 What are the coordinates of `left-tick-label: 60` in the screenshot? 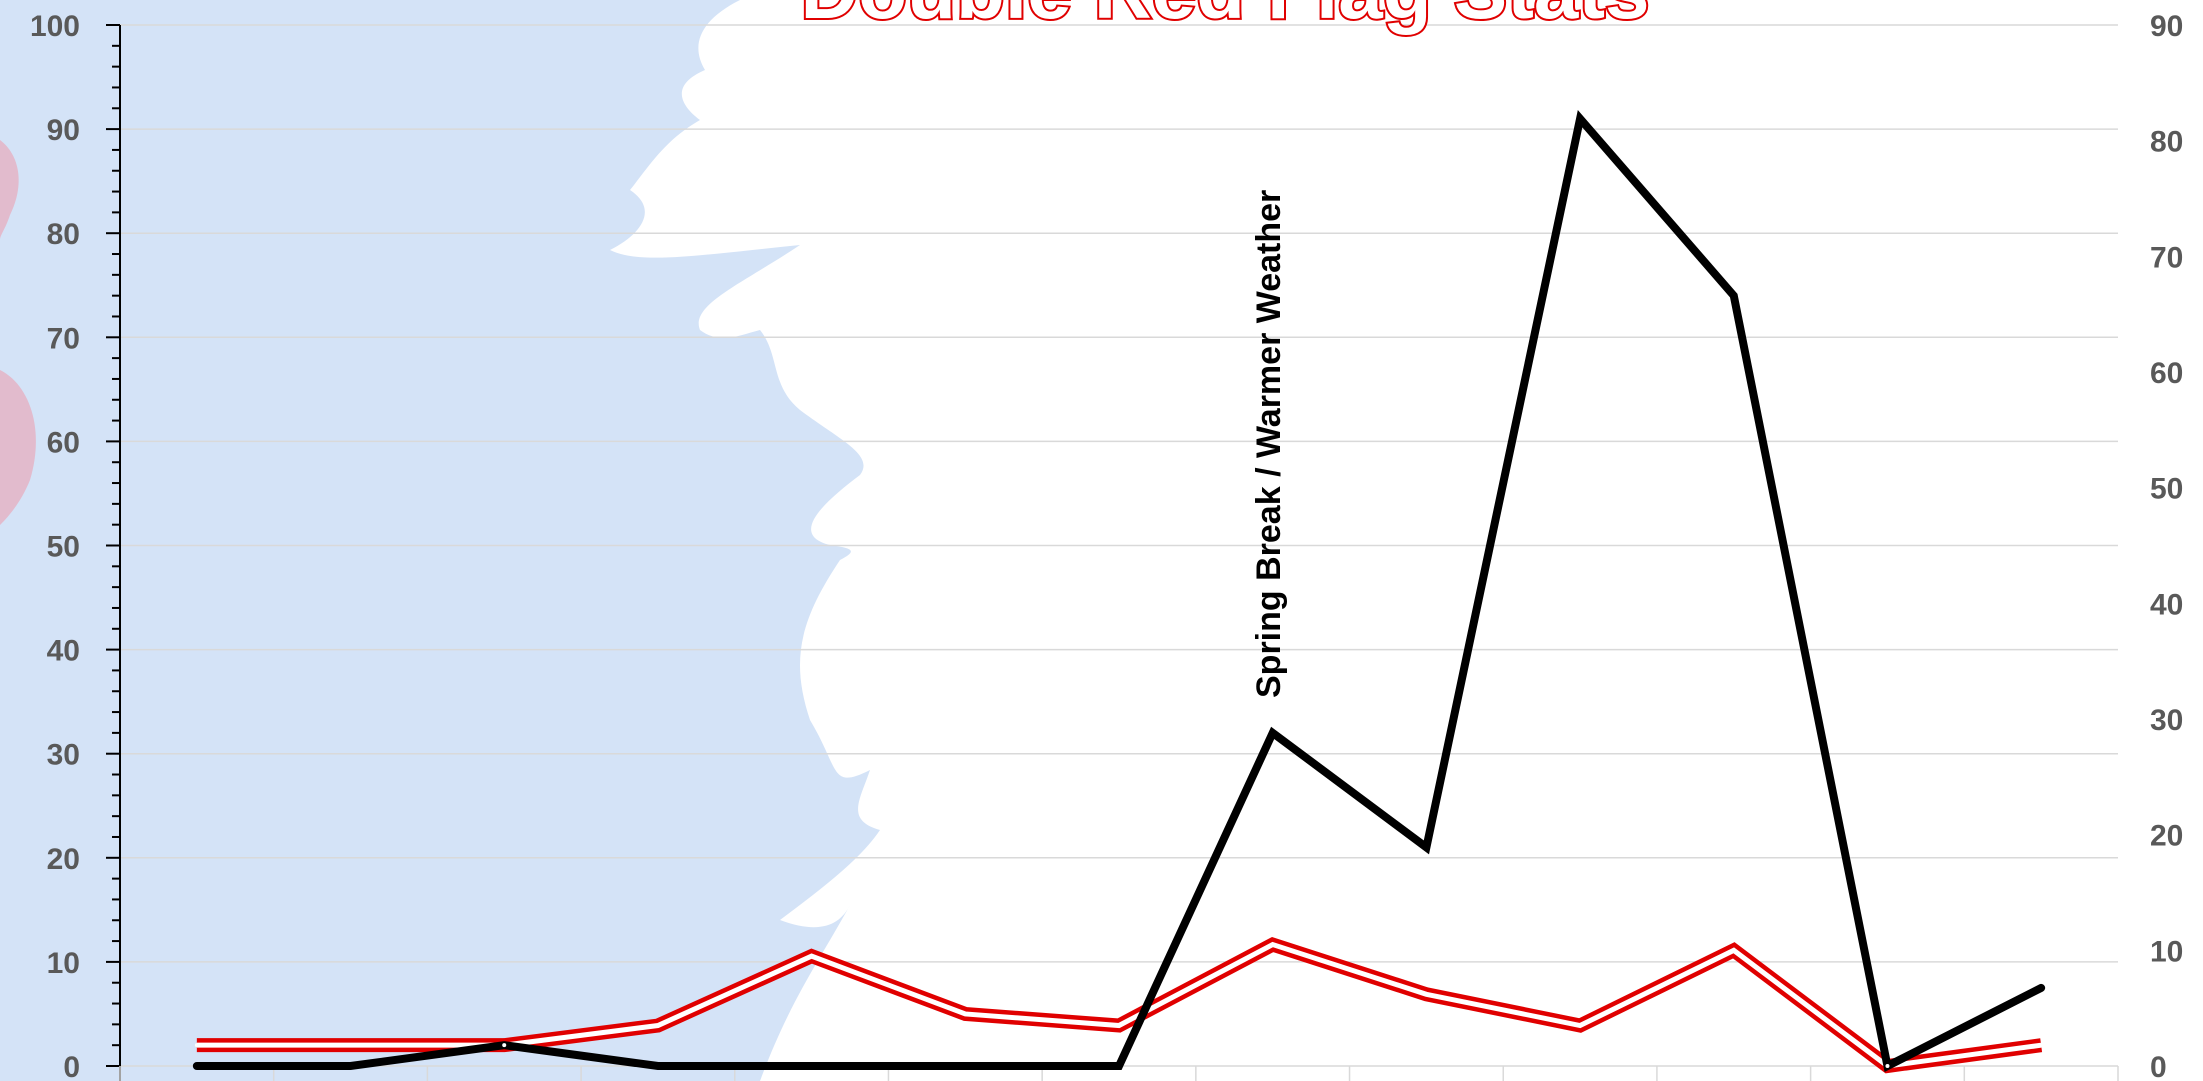 It's located at (63, 442).